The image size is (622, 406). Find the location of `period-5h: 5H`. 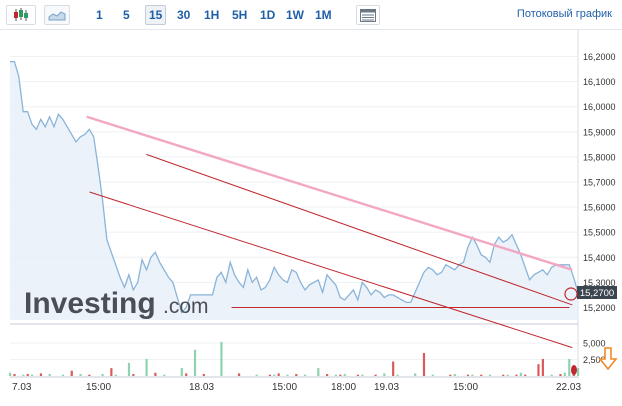

period-5h: 5H is located at coordinates (240, 15).